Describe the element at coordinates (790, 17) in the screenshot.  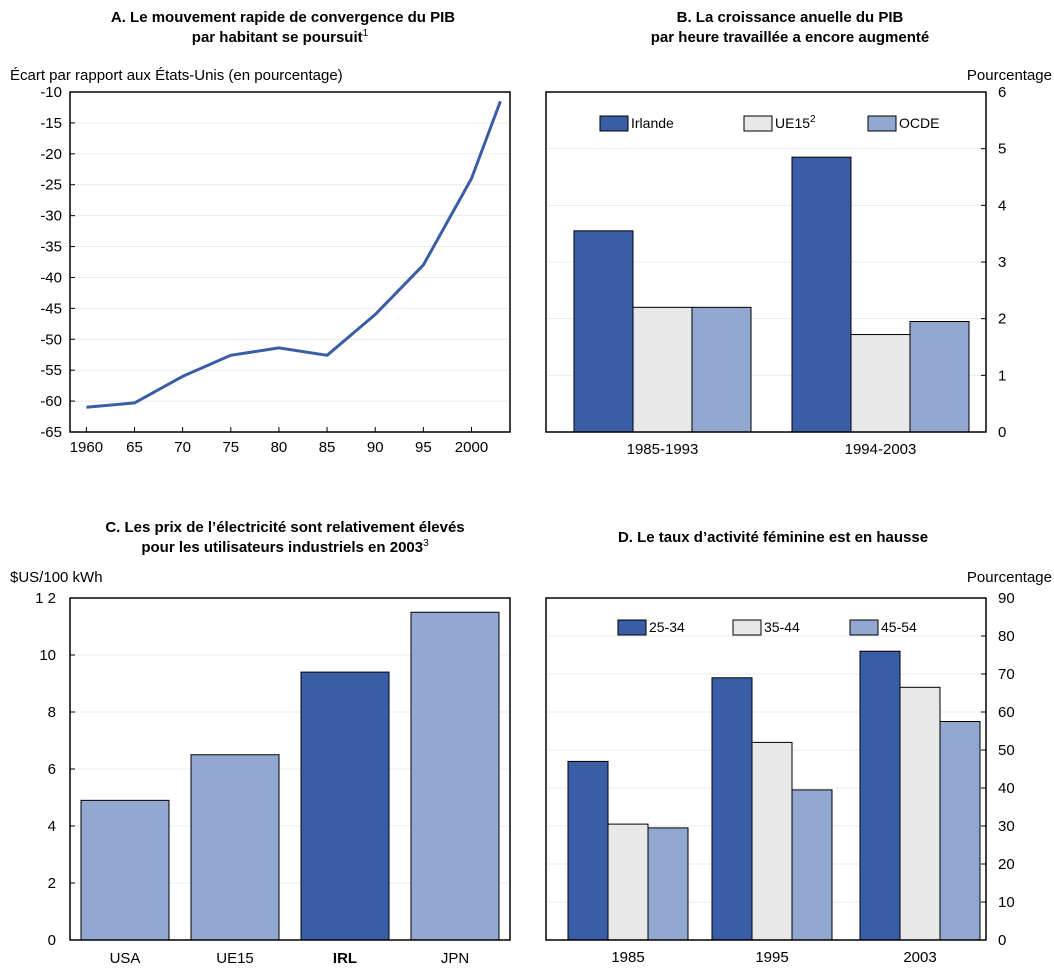
I see `panel-b-title-line1: B. La croissance anuelle du PIB` at that location.